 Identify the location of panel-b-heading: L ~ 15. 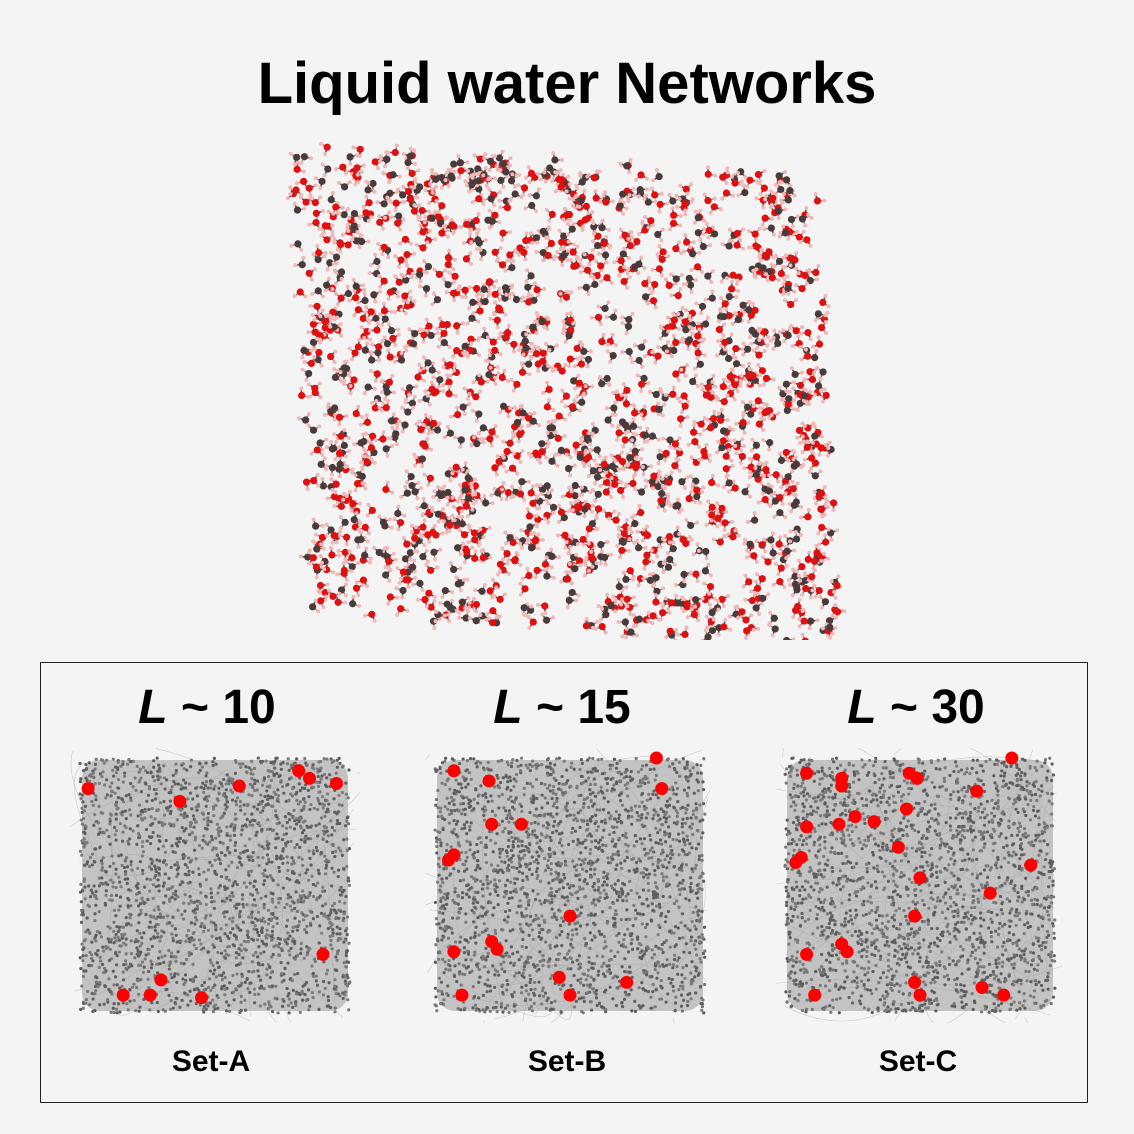
(562, 707).